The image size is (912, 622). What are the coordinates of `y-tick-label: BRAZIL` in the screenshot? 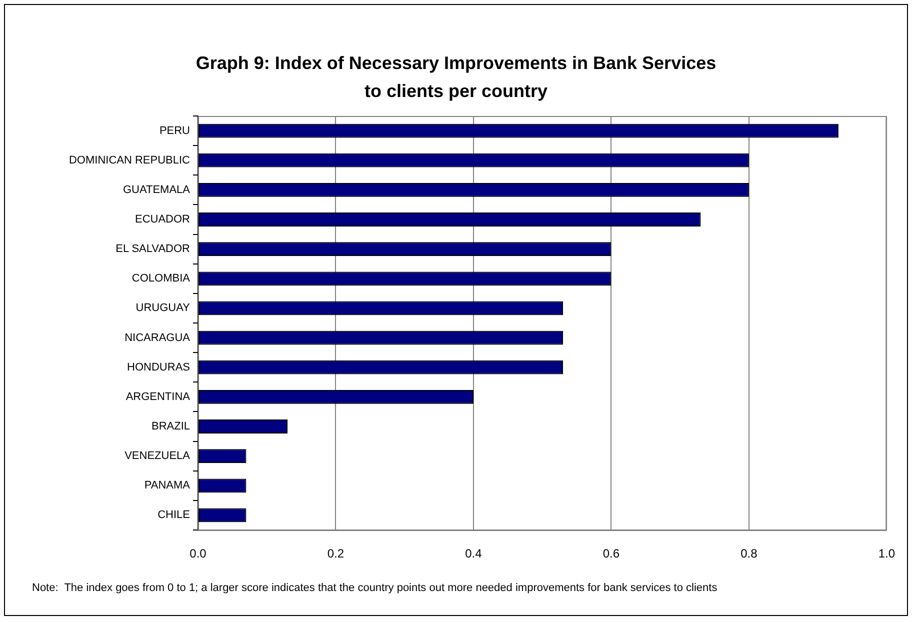 It's located at (170, 426).